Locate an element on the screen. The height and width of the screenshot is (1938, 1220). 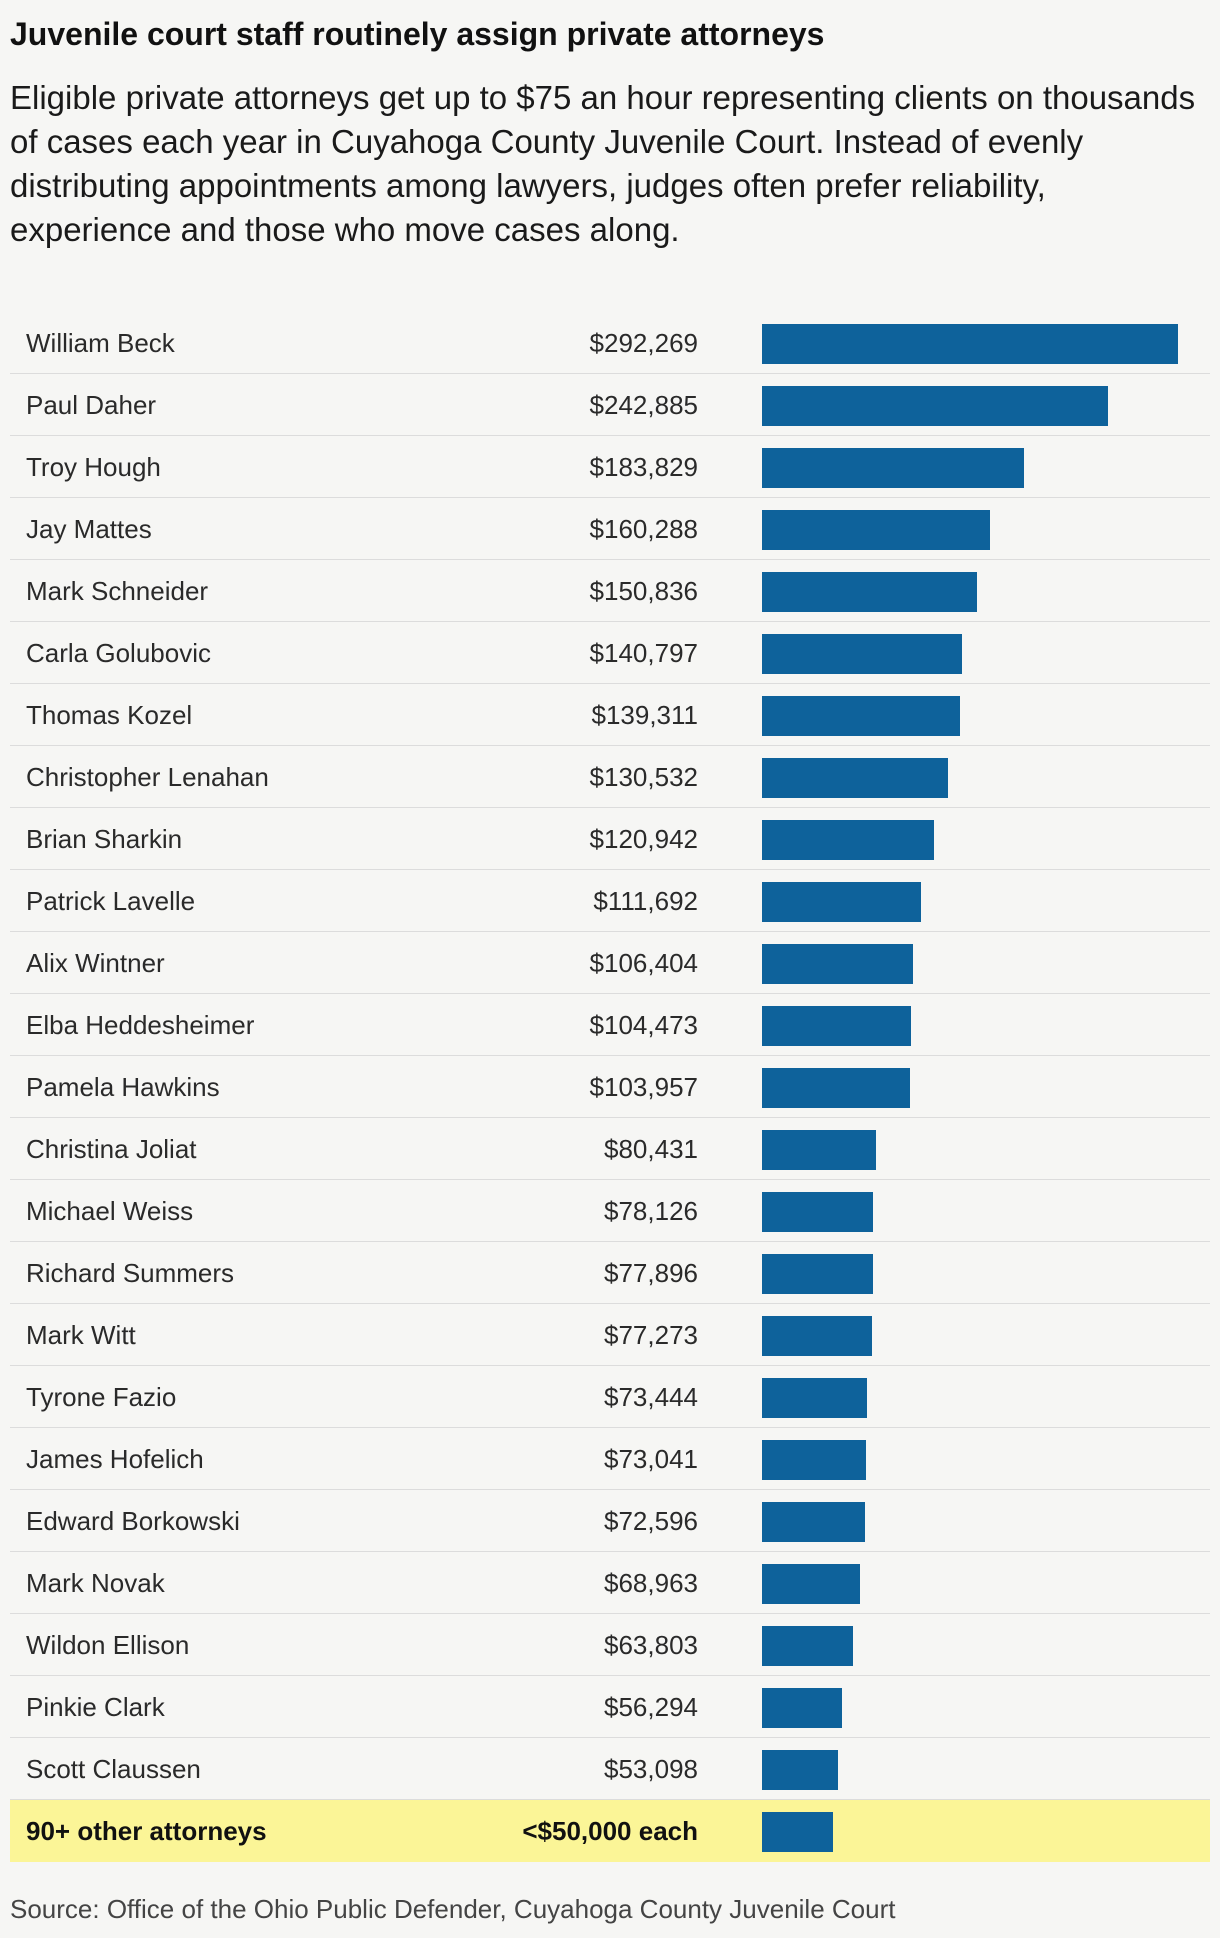
chart-row: Scott Claussen $53,098 is located at coordinates (610, 1769).